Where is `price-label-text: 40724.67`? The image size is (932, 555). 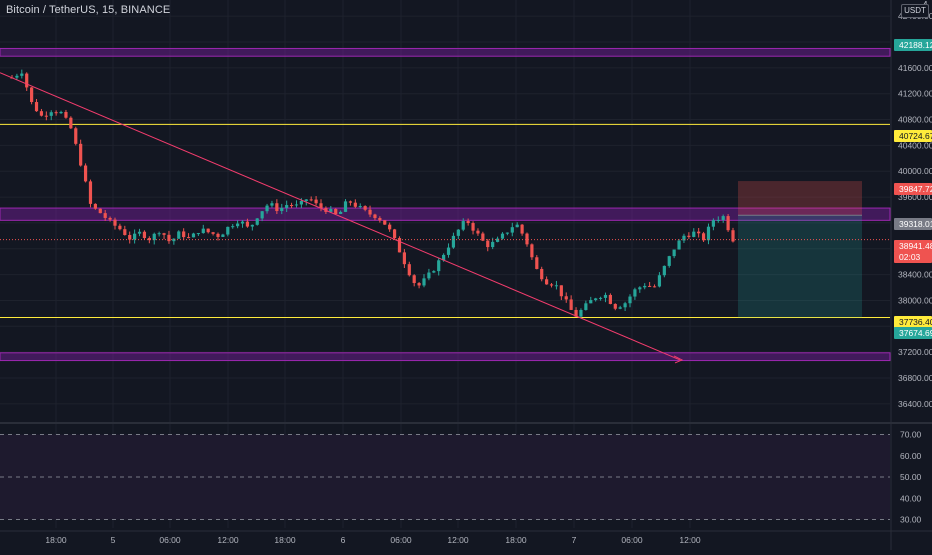
price-label-text: 40724.67 is located at coordinates (915, 136).